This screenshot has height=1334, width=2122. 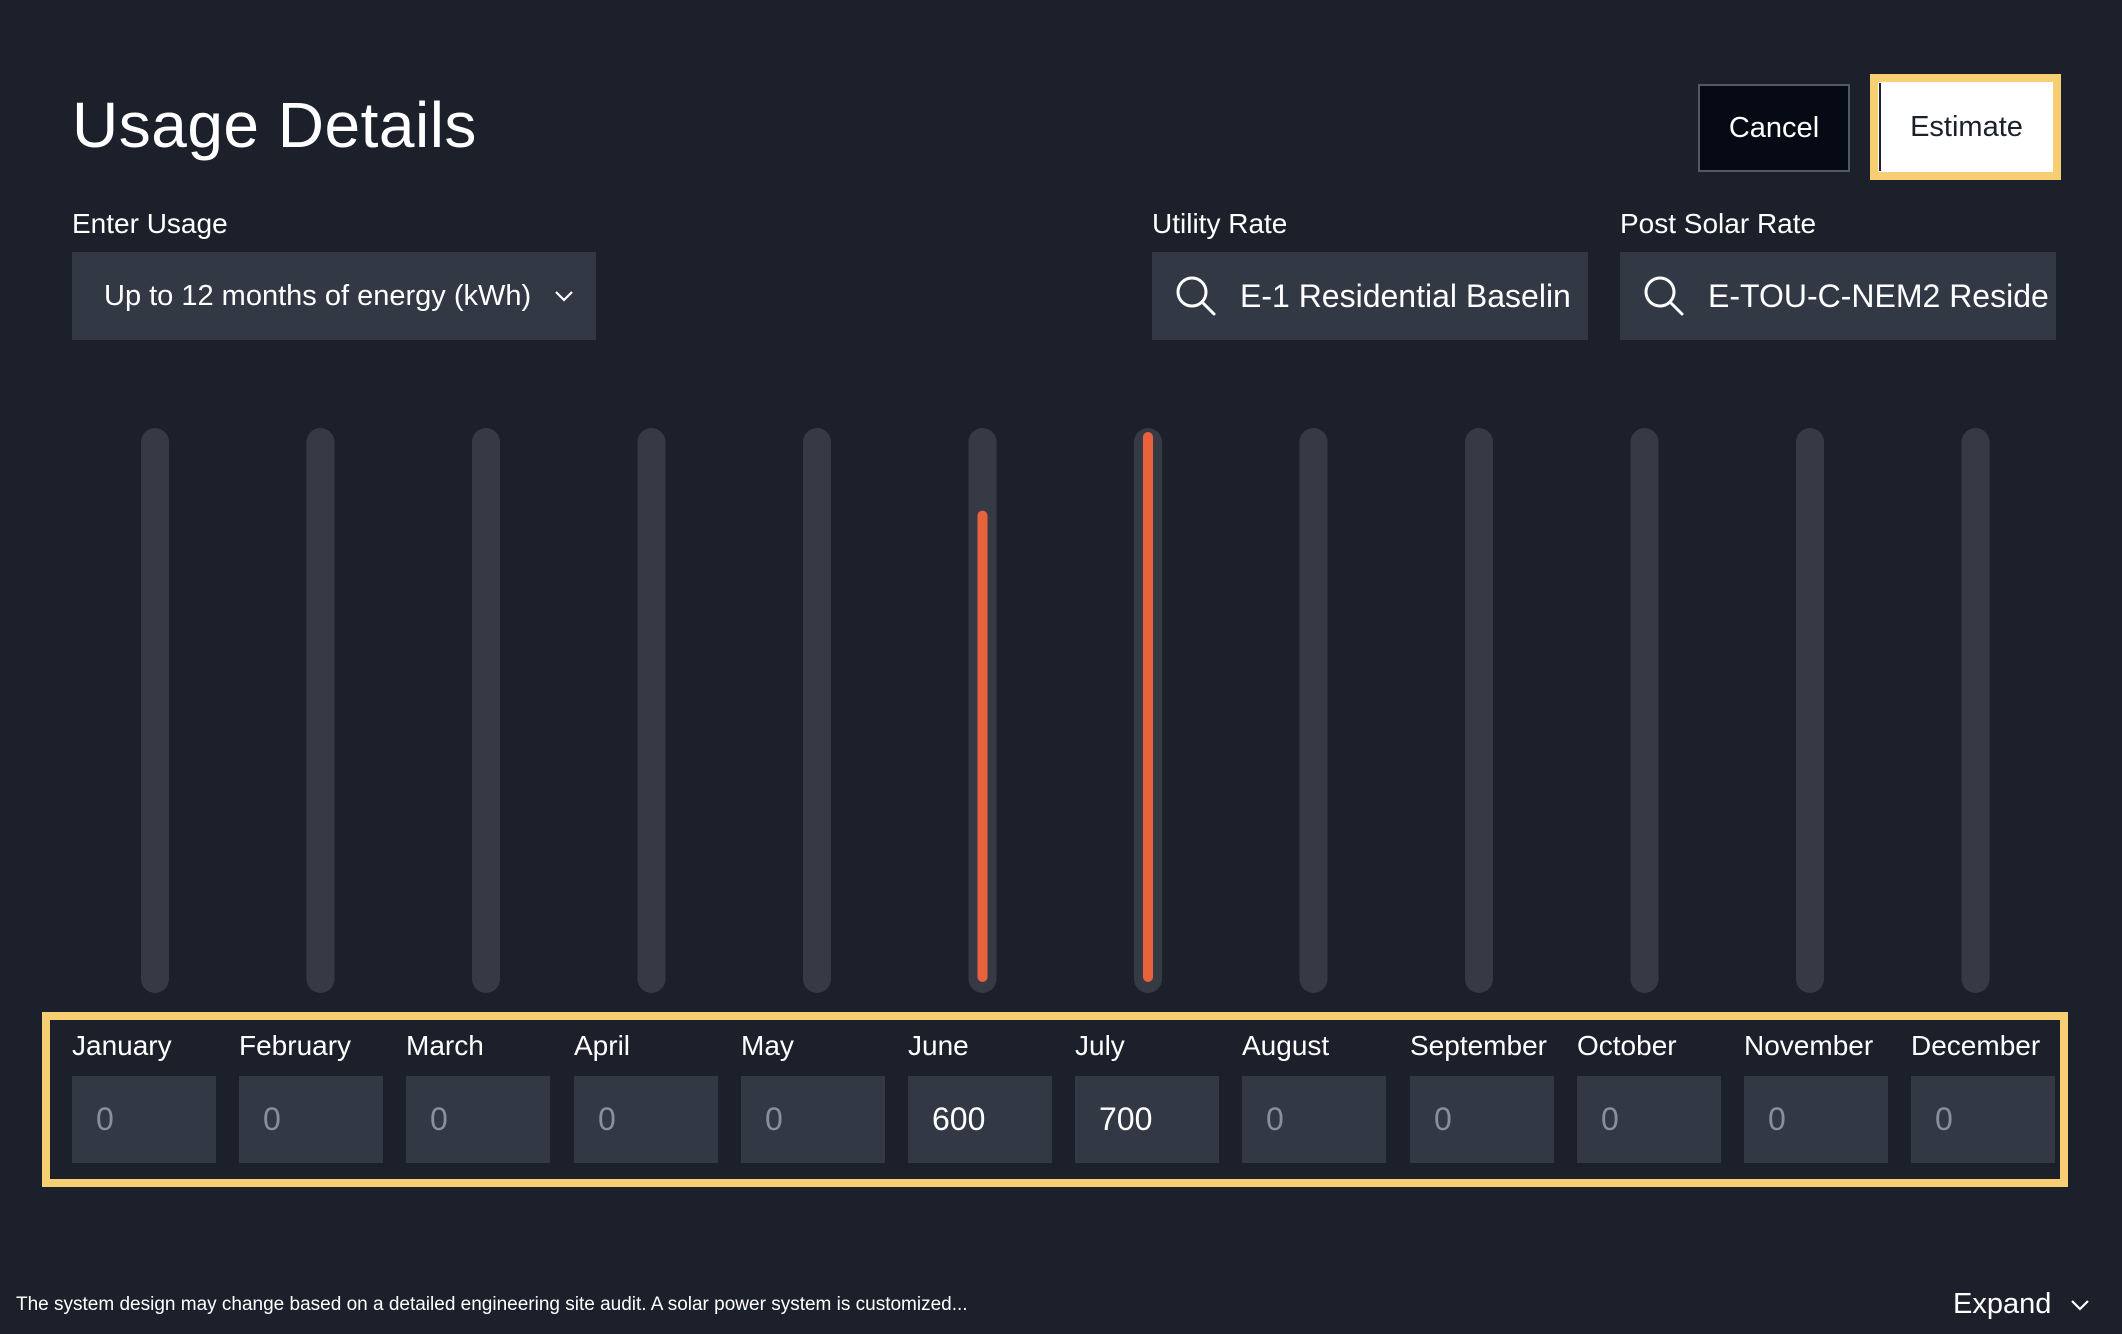 I want to click on month-label: October, so click(x=1627, y=1045).